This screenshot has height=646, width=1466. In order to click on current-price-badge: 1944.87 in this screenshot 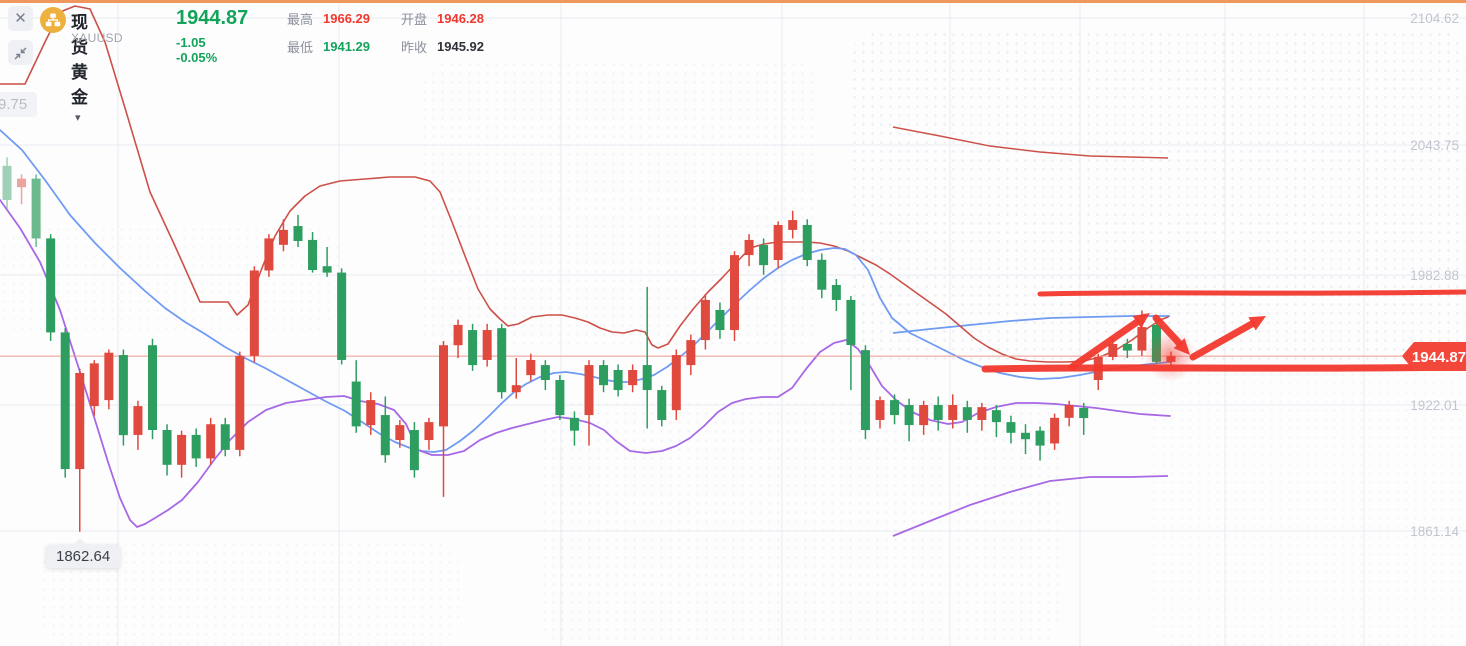, I will do `click(1434, 356)`.